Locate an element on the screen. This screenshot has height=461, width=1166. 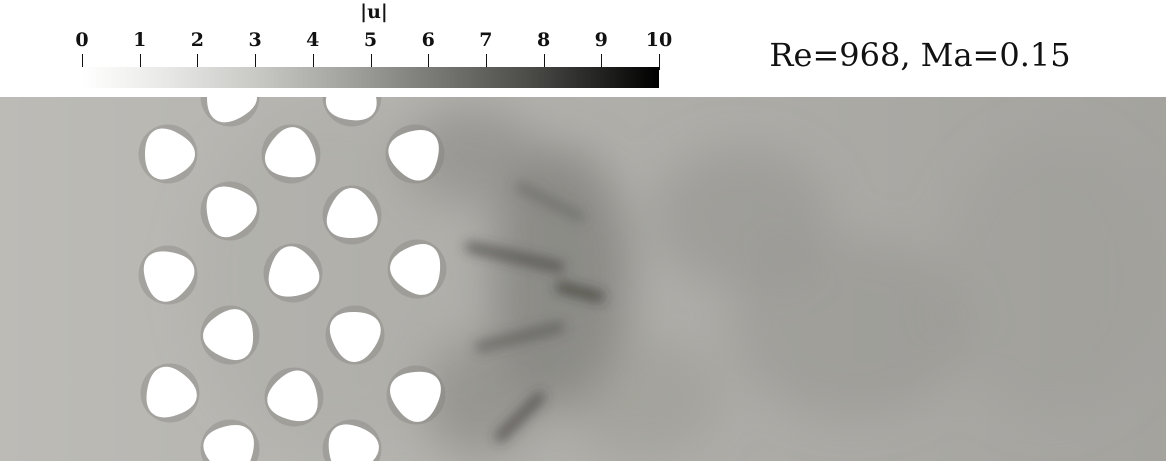
colorbar is located at coordinates (370, 77).